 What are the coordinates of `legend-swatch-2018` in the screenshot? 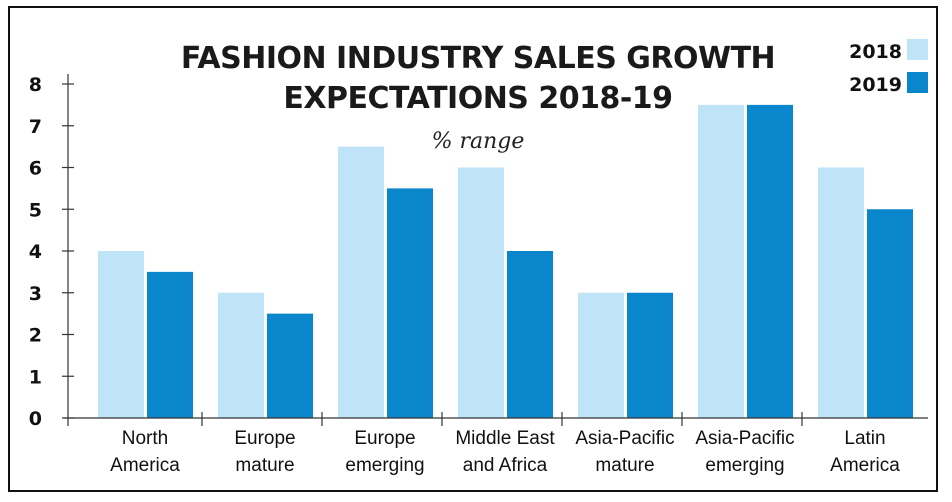 It's located at (917, 49).